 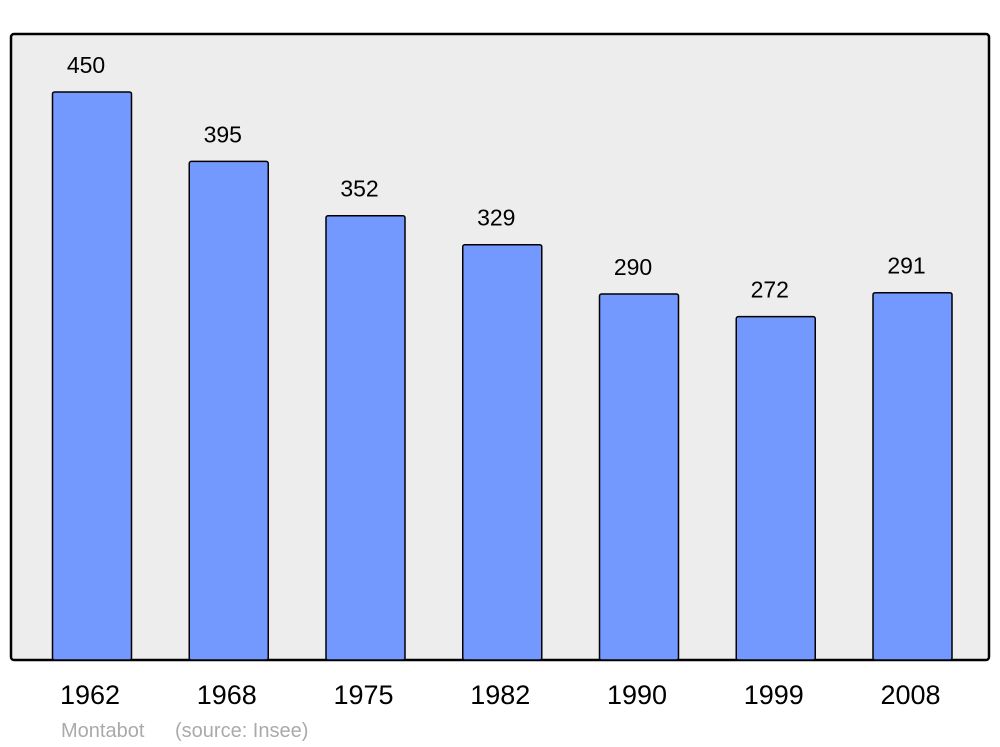 I want to click on bar-2008, so click(x=912, y=476).